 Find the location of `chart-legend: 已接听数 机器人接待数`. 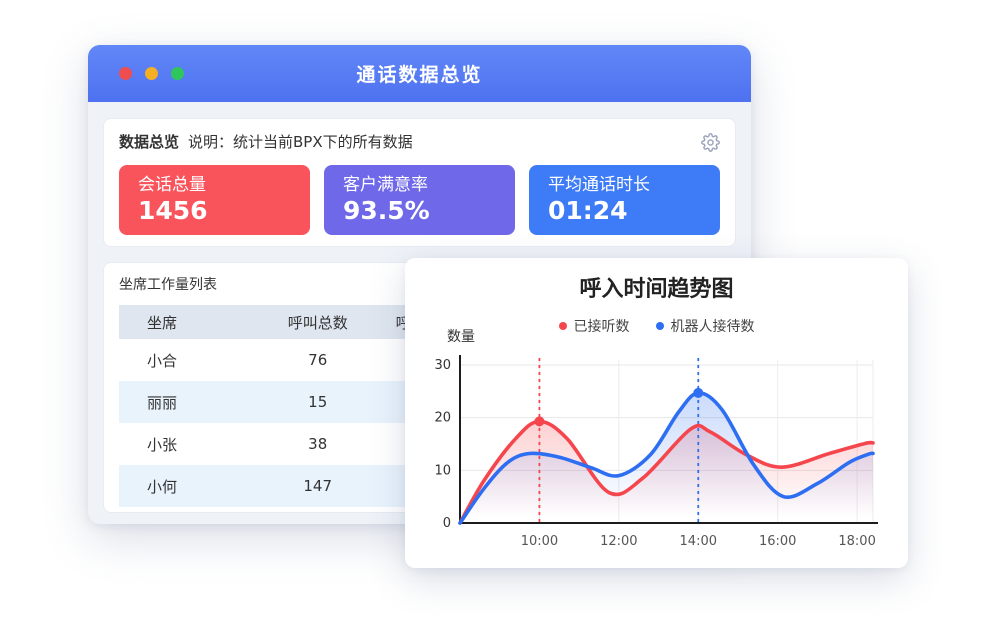

chart-legend: 已接听数 机器人接待数 is located at coordinates (656, 326).